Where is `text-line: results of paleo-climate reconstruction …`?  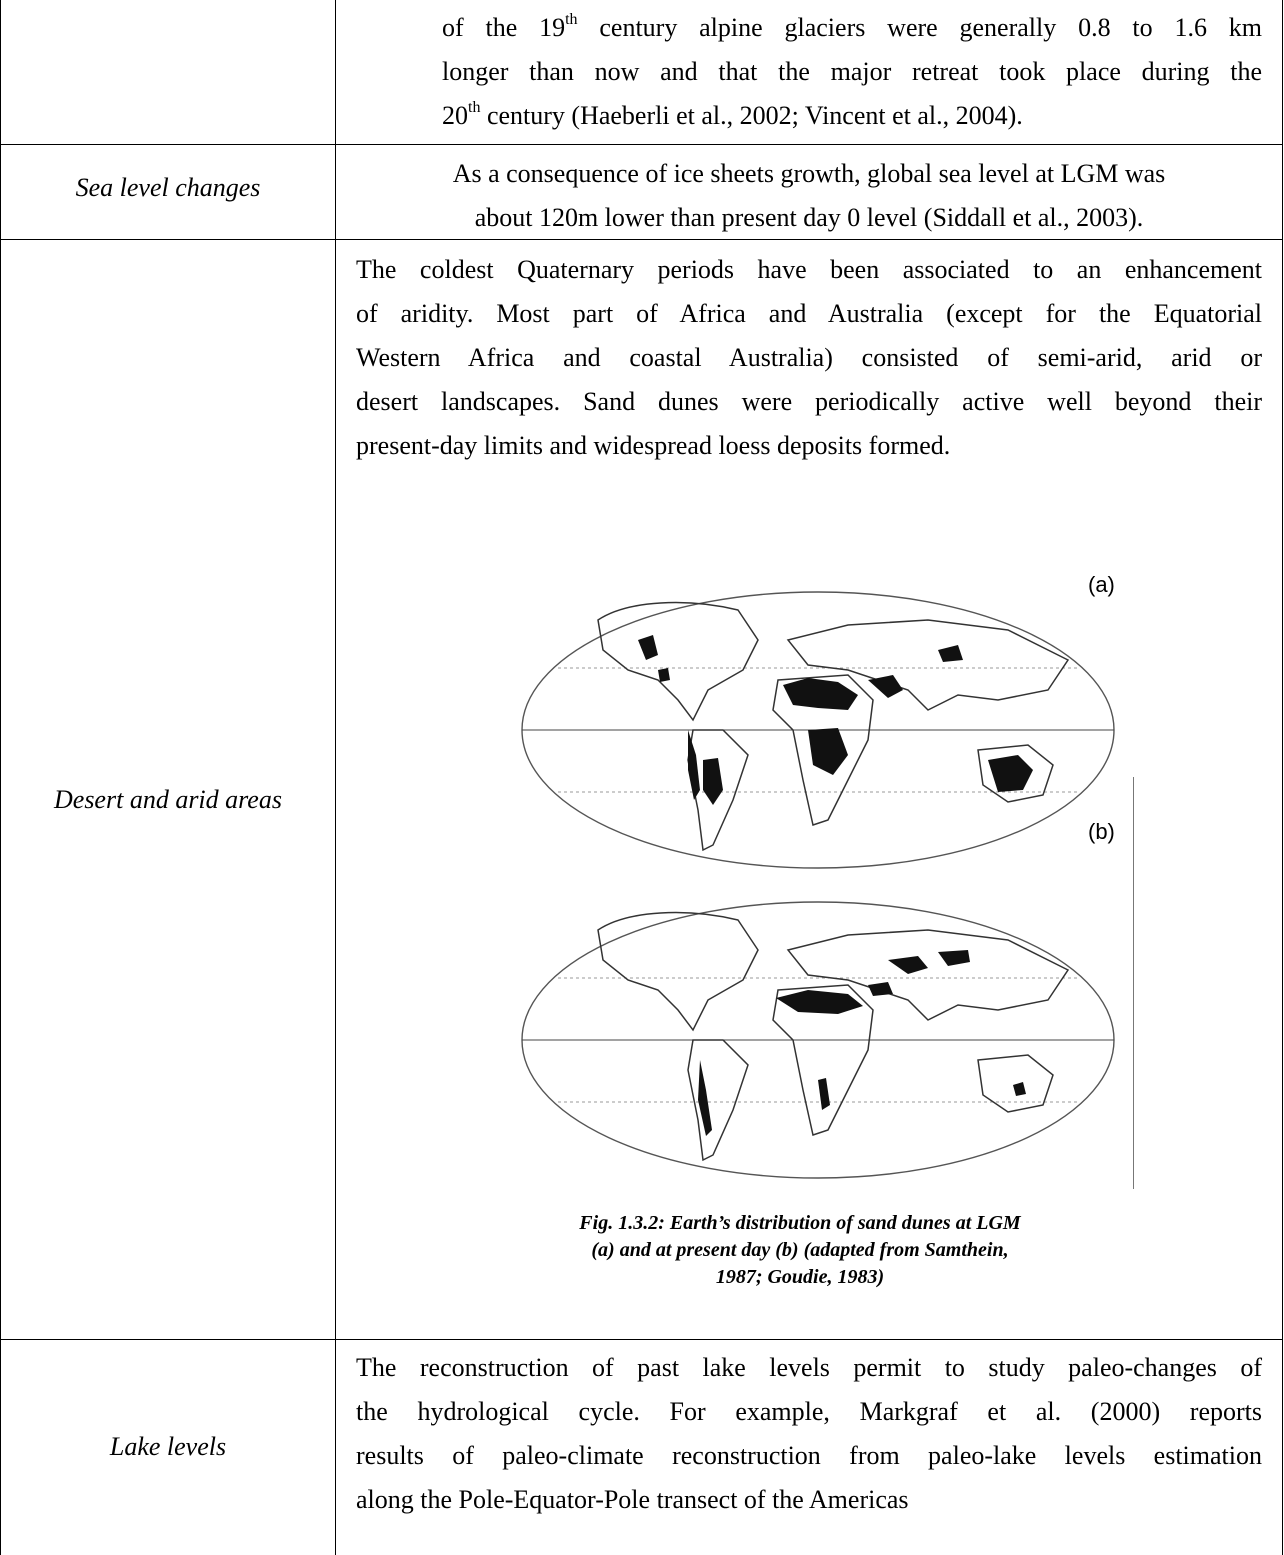
text-line: results of paleo-climate reconstruction … is located at coordinates (809, 1455).